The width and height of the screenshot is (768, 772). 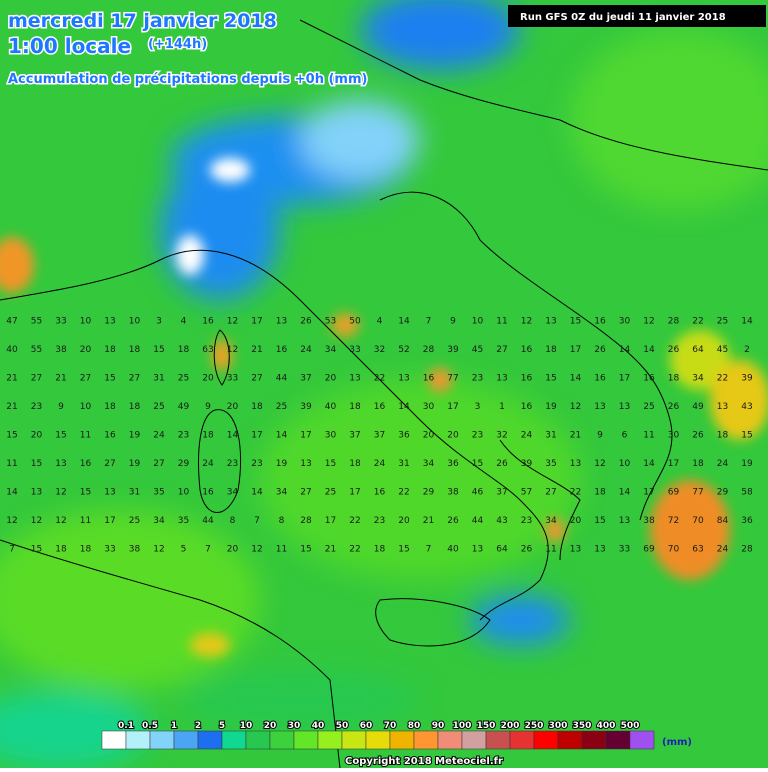 I want to click on legend-label: 300, so click(x=558, y=726).